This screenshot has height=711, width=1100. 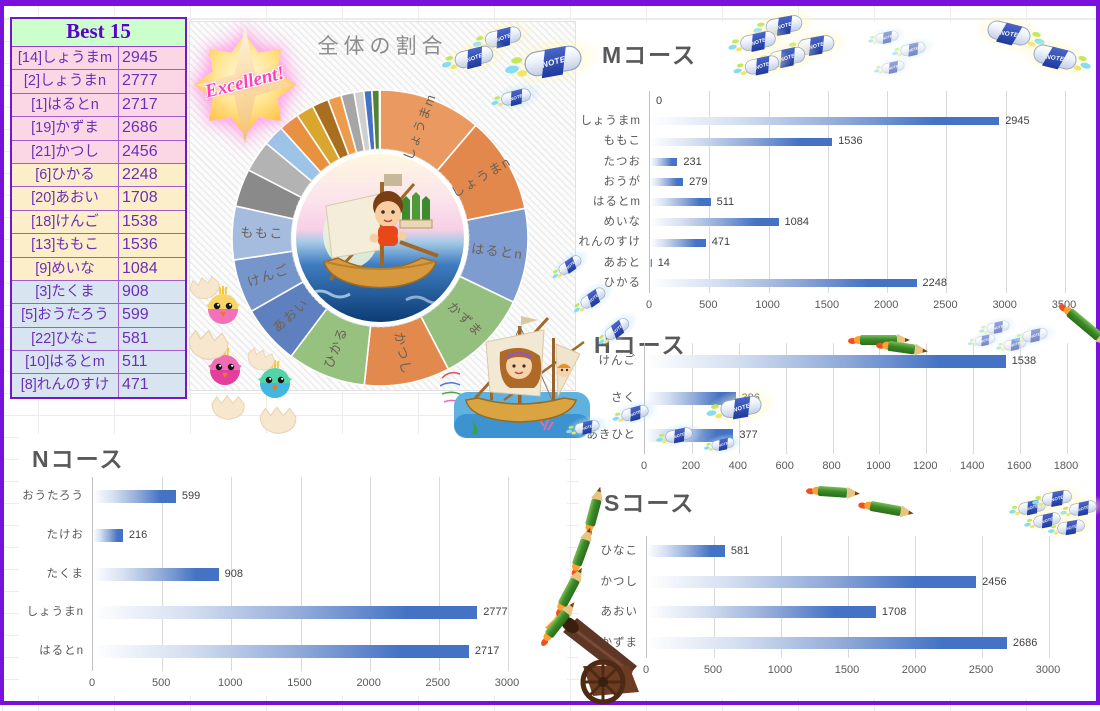 What do you see at coordinates (65, 81) in the screenshot?
I see `player-name: [2]しょうまn` at bounding box center [65, 81].